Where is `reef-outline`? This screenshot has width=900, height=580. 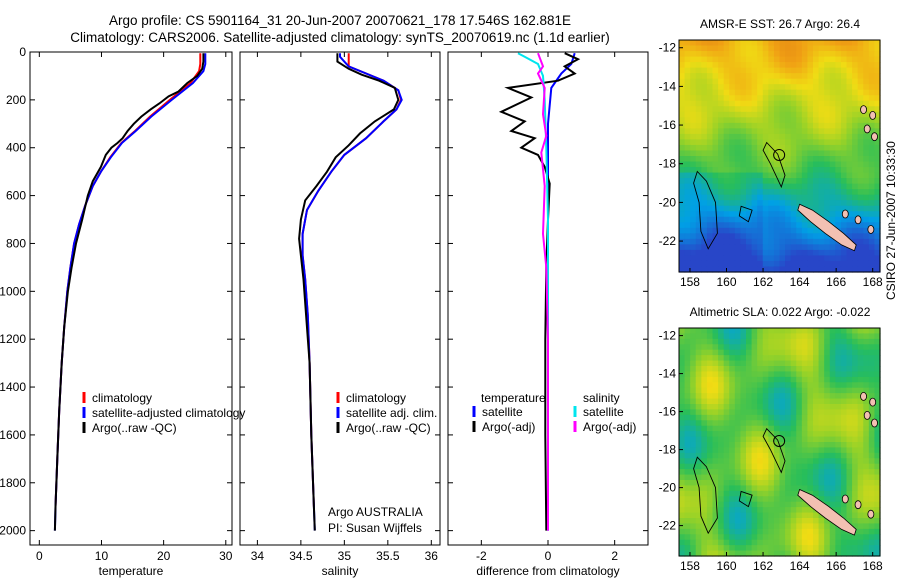
reef-outline is located at coordinates (745, 214).